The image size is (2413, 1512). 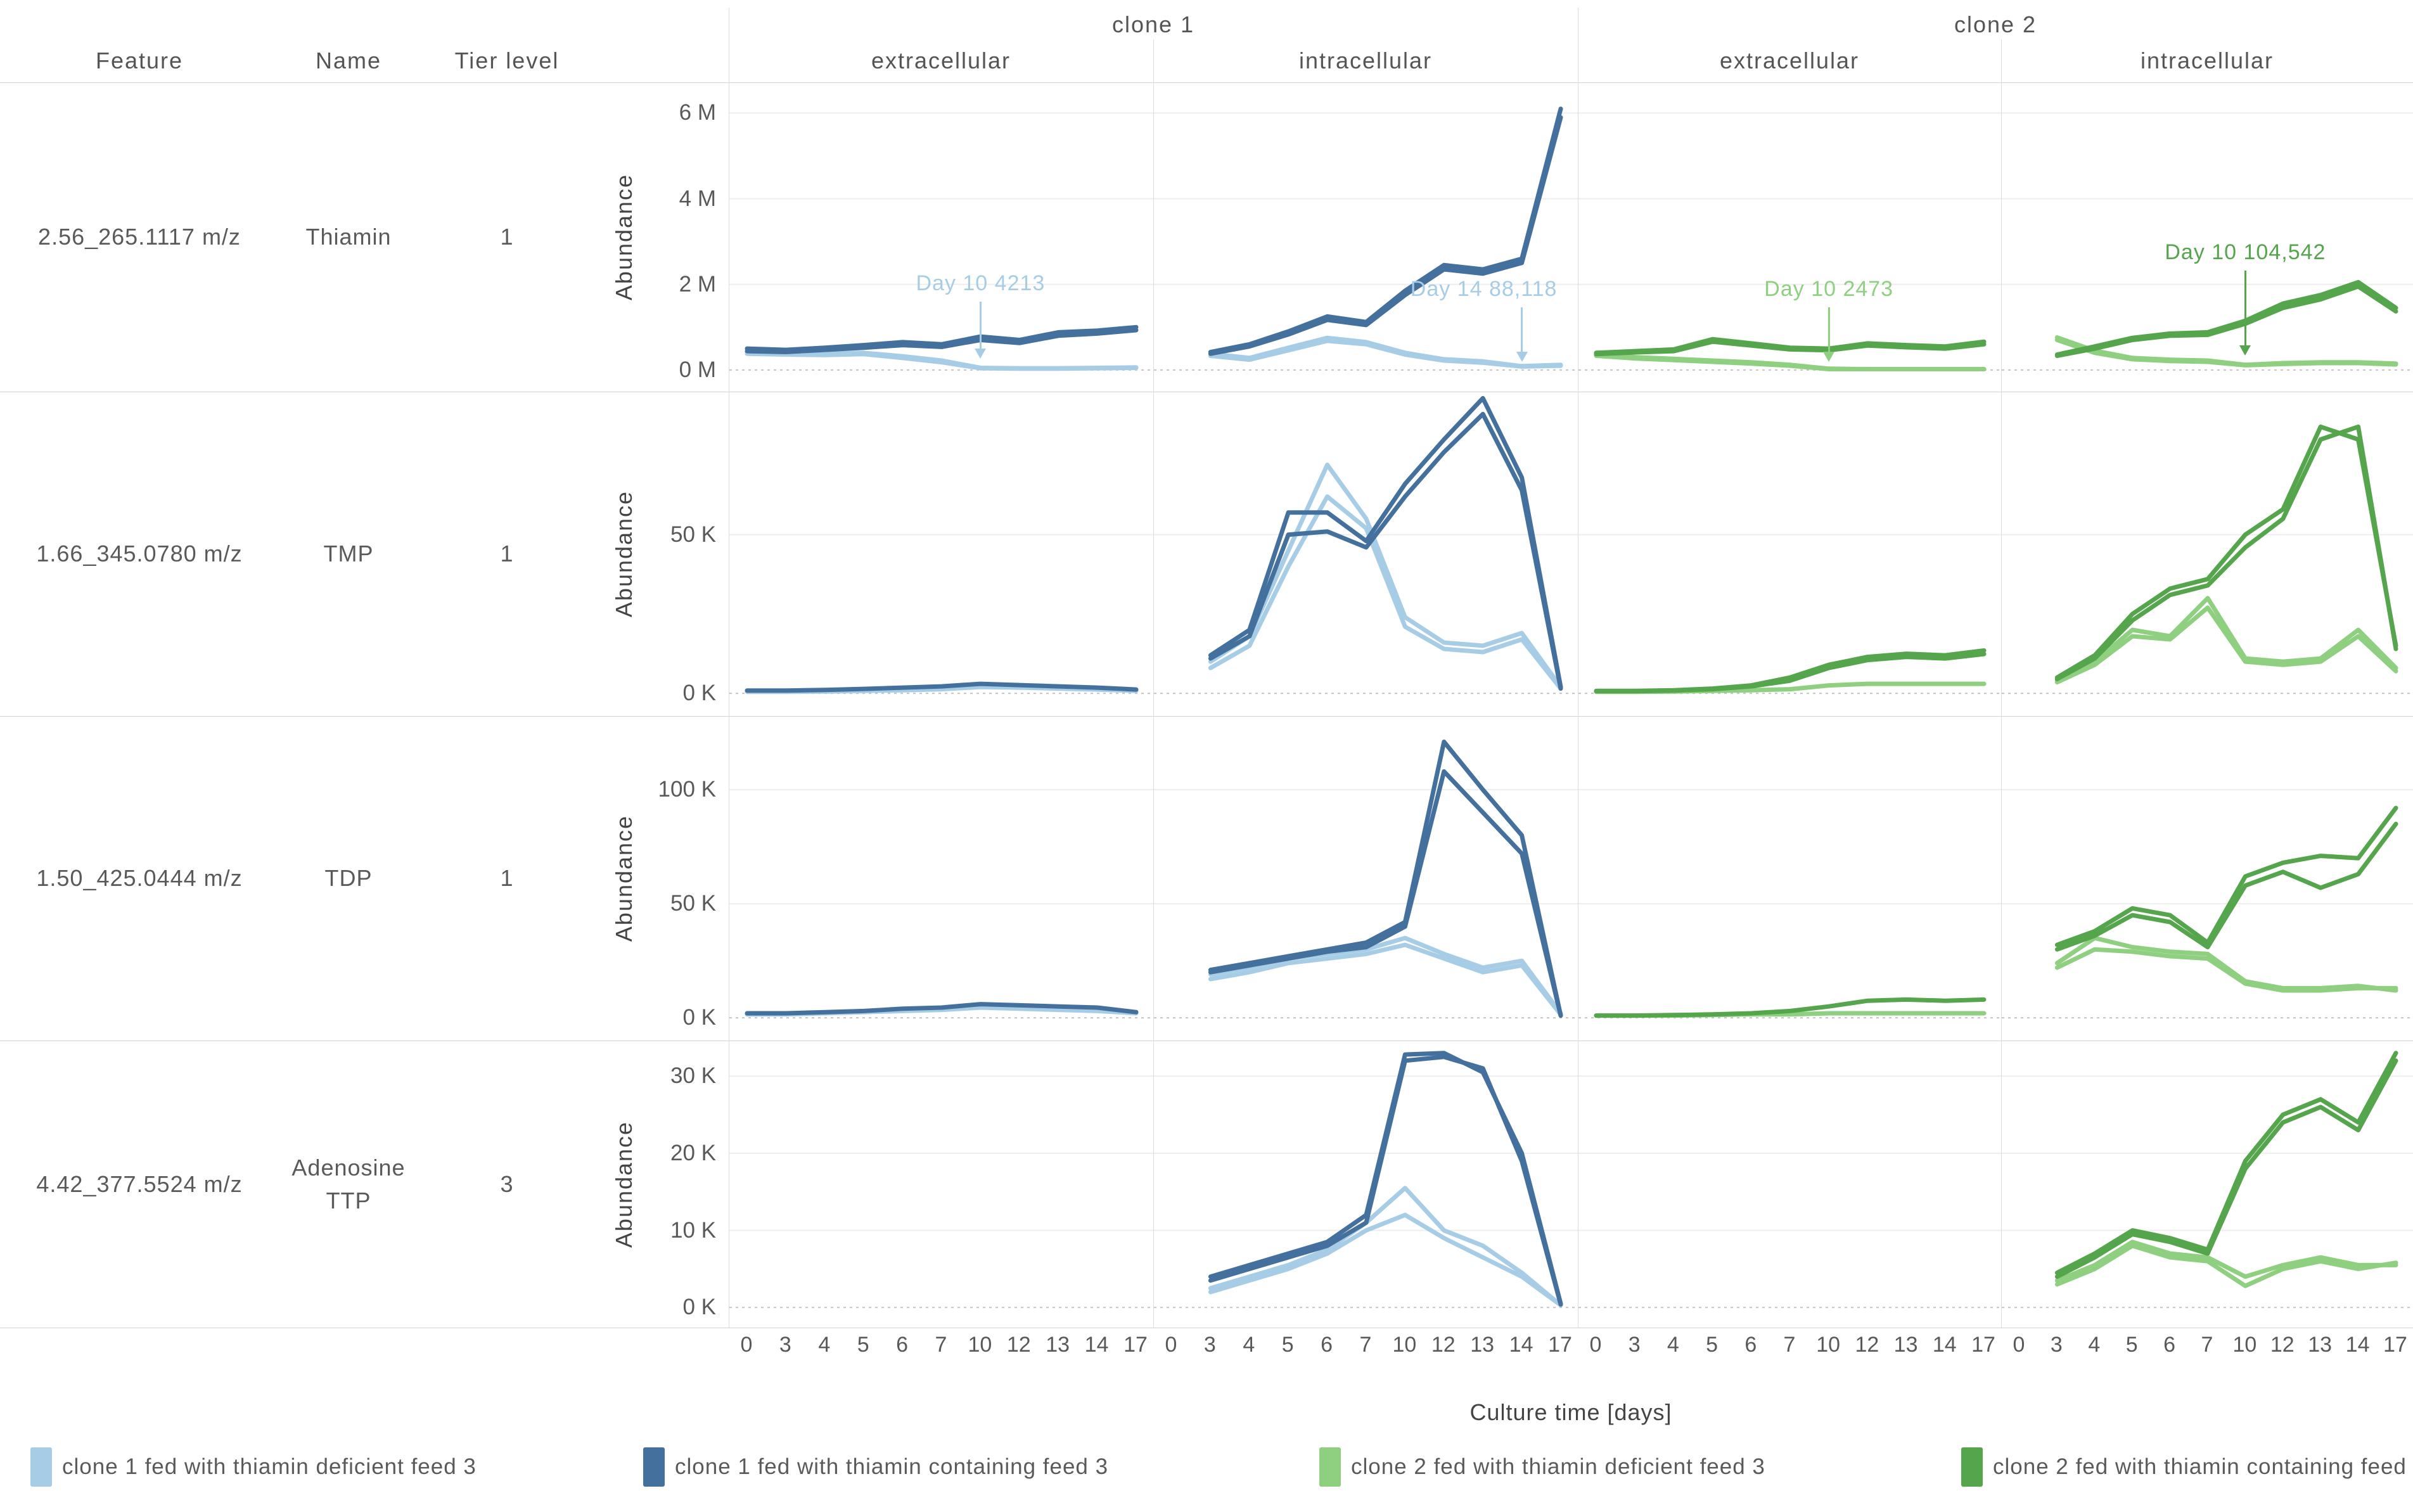 What do you see at coordinates (139, 877) in the screenshot?
I see `feature-cell: 1.50_425.0444 m/z` at bounding box center [139, 877].